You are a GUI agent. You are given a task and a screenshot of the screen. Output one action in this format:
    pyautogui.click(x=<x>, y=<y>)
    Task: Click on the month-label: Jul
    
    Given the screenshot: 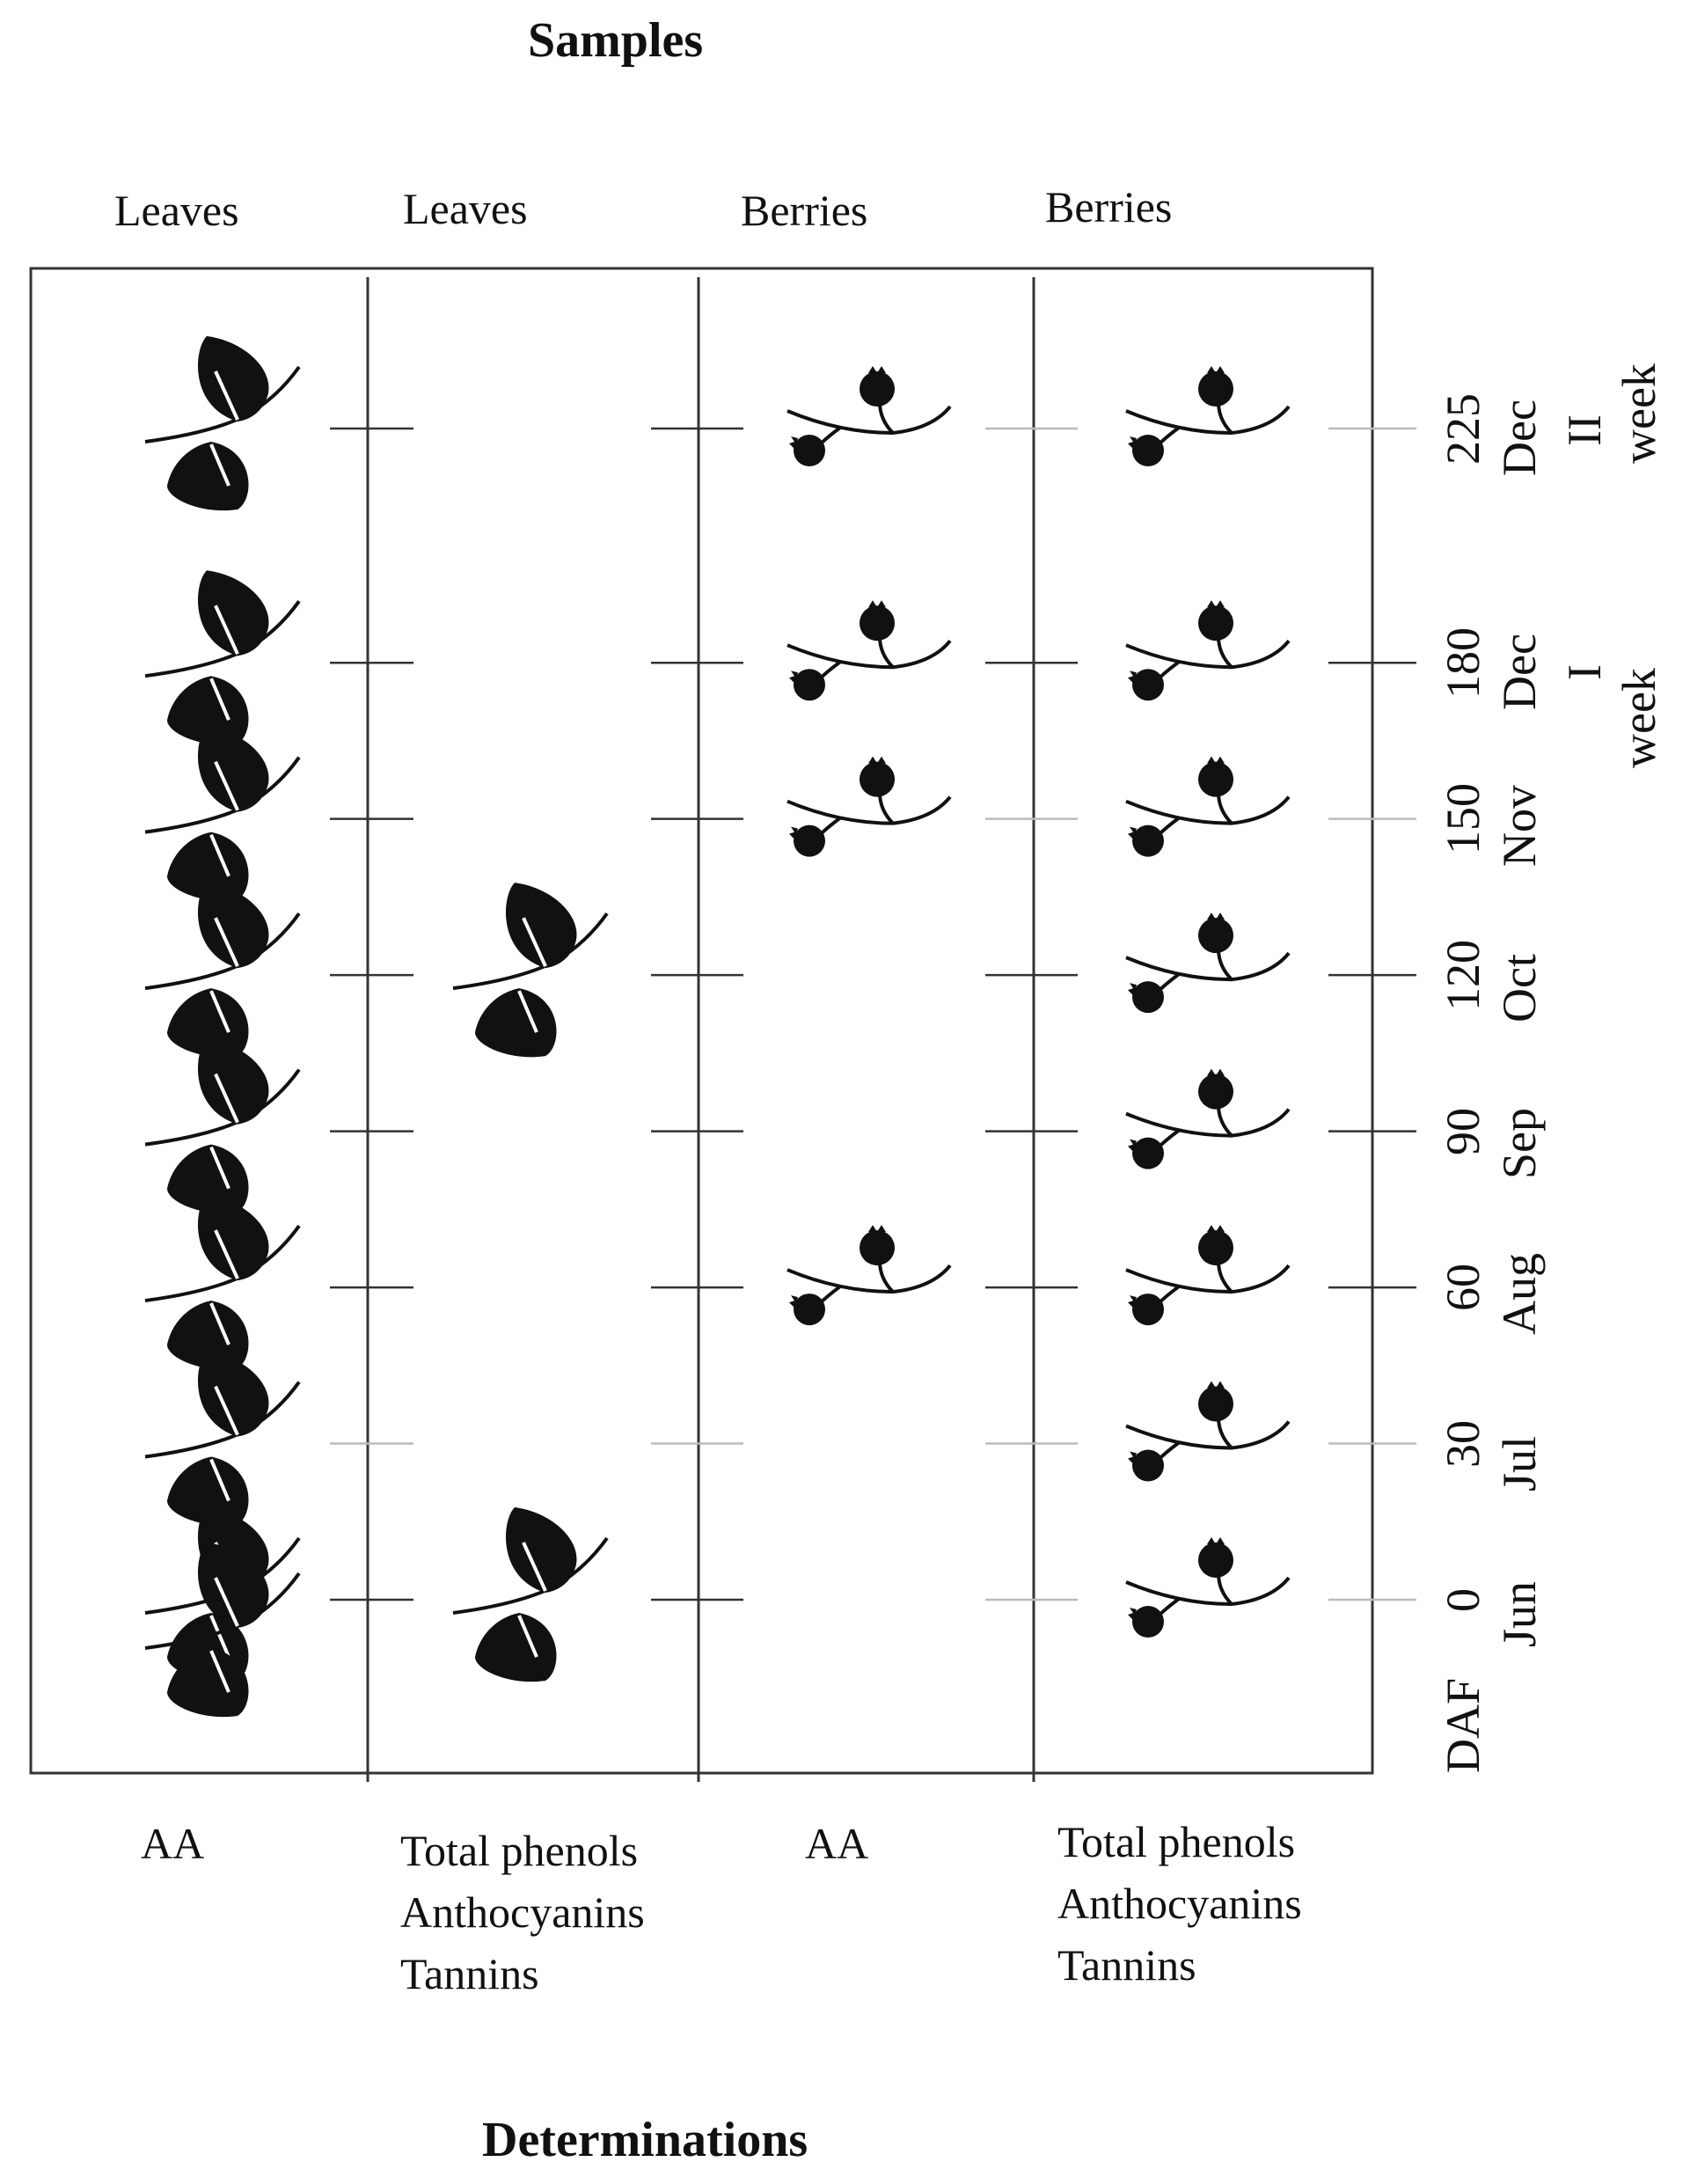 What is the action you would take?
    pyautogui.click(x=1519, y=1463)
    